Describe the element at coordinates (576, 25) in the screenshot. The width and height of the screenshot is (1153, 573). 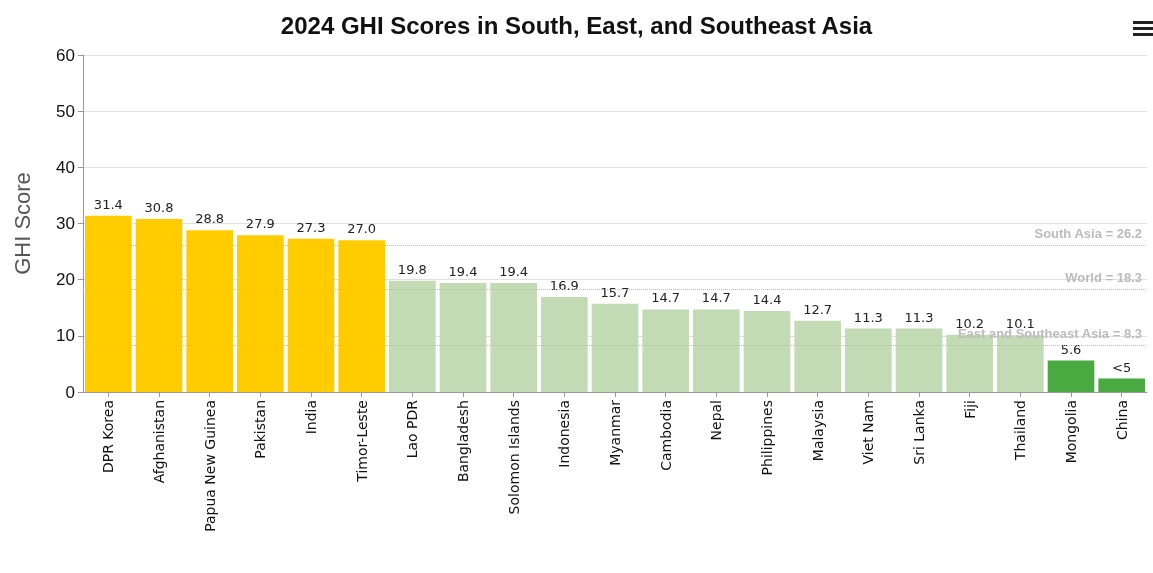
I see `chart-title: 2024 GHI Scores in South, East, and Southeast Asia` at that location.